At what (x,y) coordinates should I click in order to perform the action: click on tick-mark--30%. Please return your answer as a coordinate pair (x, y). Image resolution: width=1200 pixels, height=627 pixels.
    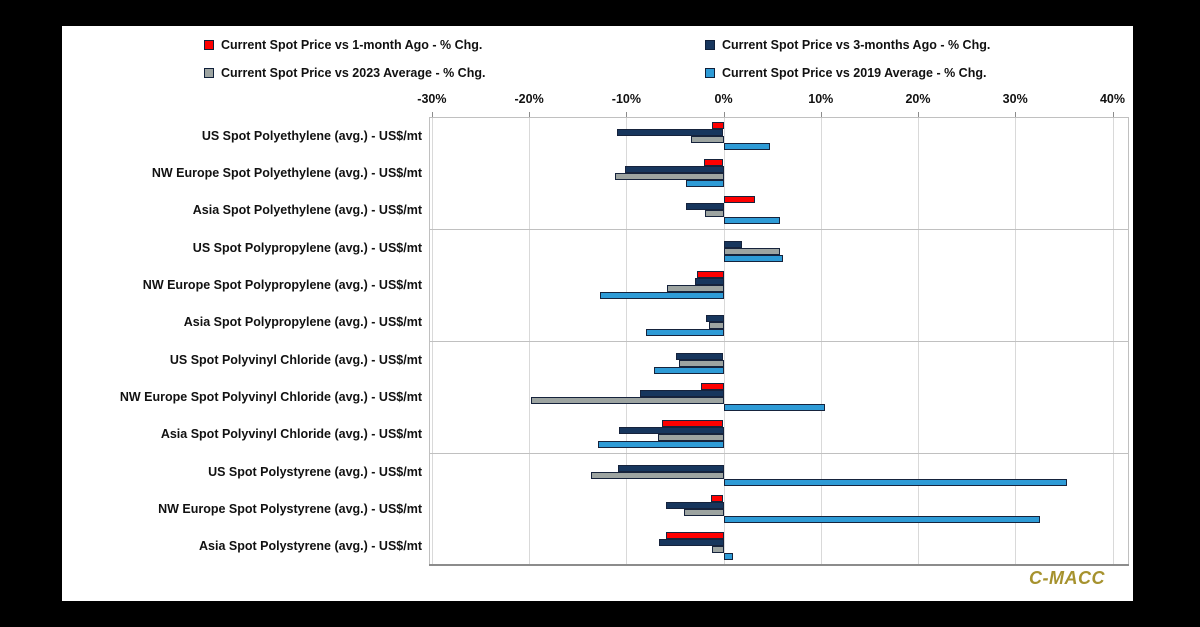
    Looking at the image, I should click on (432, 114).